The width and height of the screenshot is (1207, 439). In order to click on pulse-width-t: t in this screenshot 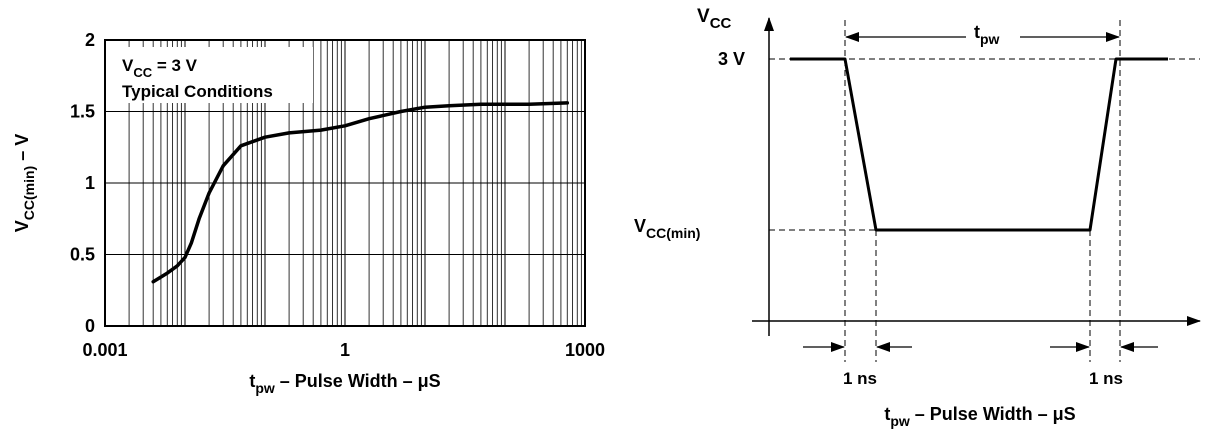, I will do `click(977, 32)`.